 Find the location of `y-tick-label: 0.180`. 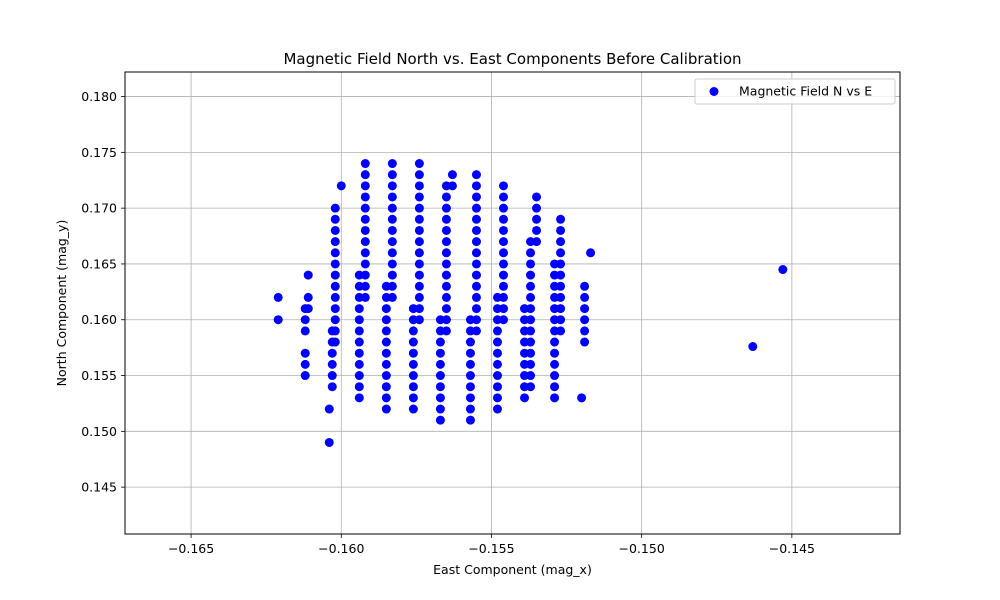

y-tick-label: 0.180 is located at coordinates (99, 96).